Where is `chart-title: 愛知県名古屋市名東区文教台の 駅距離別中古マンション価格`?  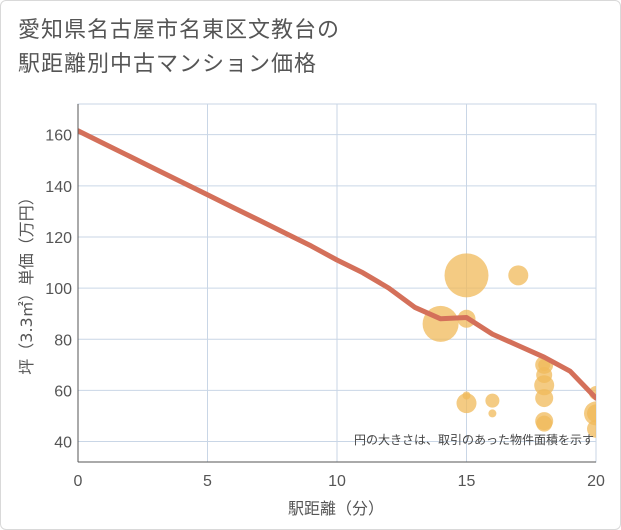 chart-title: 愛知県名古屋市名東区文教台の 駅距離別中古マンション価格 is located at coordinates (179, 48).